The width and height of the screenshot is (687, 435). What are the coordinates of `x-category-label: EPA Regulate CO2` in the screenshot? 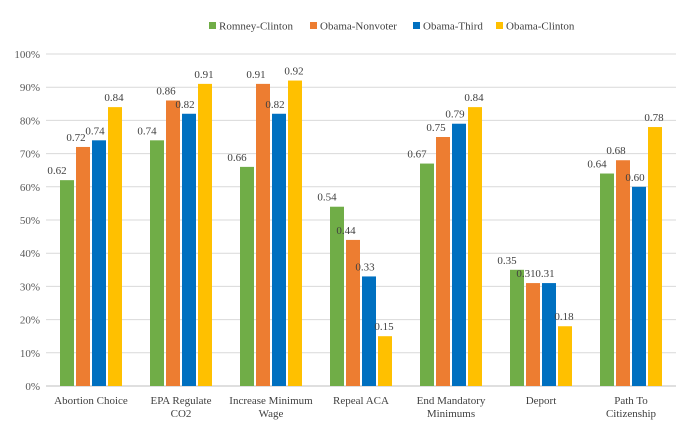 It's located at (180, 407).